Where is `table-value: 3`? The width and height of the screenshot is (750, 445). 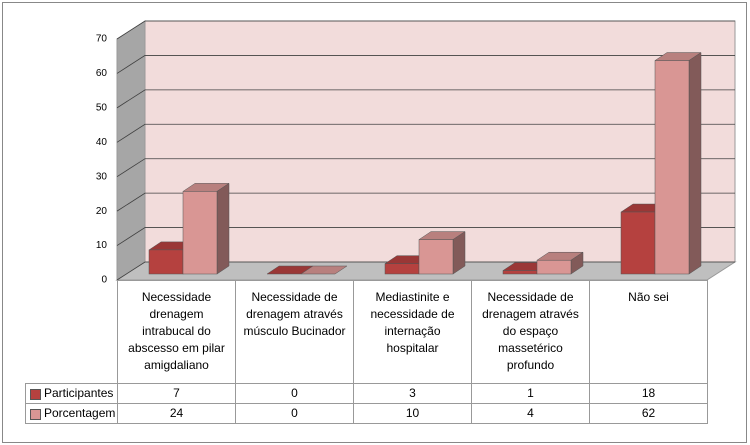 table-value: 3 is located at coordinates (412, 393).